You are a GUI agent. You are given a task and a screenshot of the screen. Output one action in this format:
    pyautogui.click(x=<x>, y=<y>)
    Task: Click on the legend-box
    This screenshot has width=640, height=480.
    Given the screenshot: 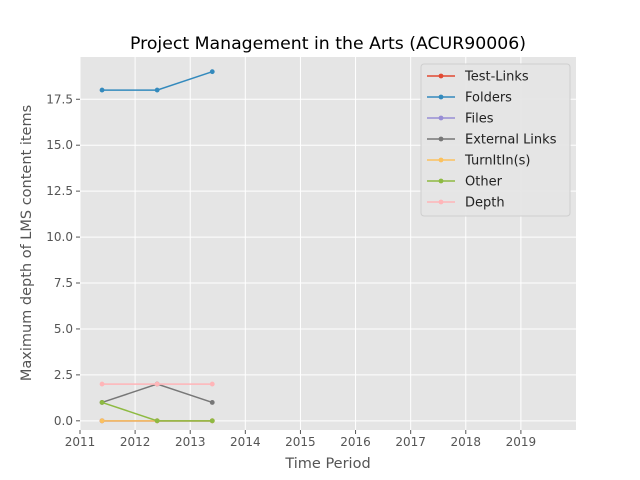 What is the action you would take?
    pyautogui.click(x=495, y=140)
    